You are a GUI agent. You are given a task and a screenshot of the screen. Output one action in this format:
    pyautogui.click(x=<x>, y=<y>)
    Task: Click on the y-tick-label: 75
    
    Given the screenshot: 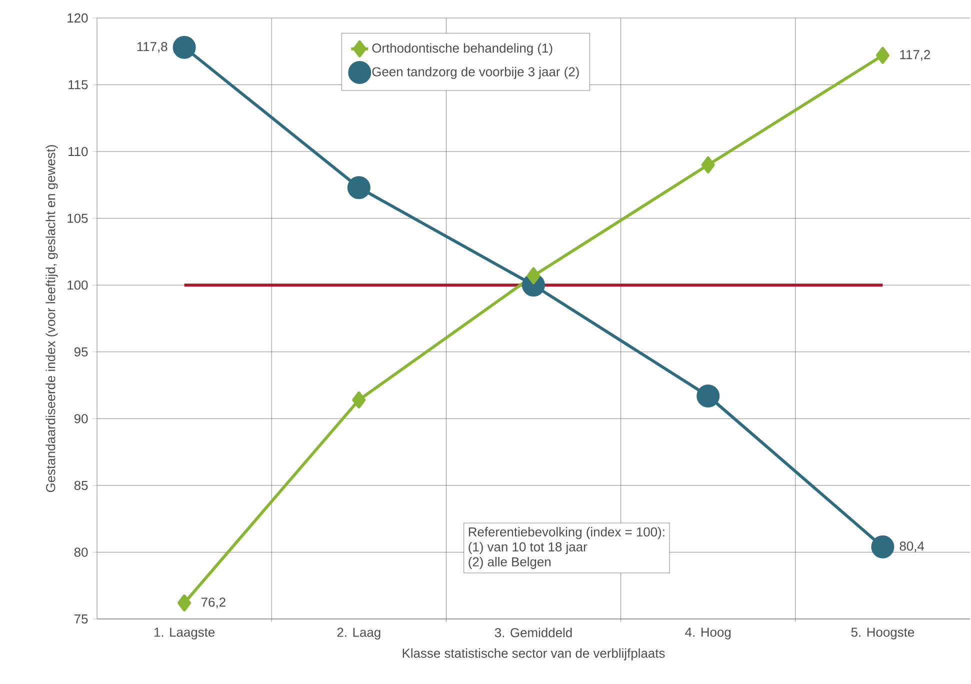 What is the action you would take?
    pyautogui.click(x=81, y=619)
    